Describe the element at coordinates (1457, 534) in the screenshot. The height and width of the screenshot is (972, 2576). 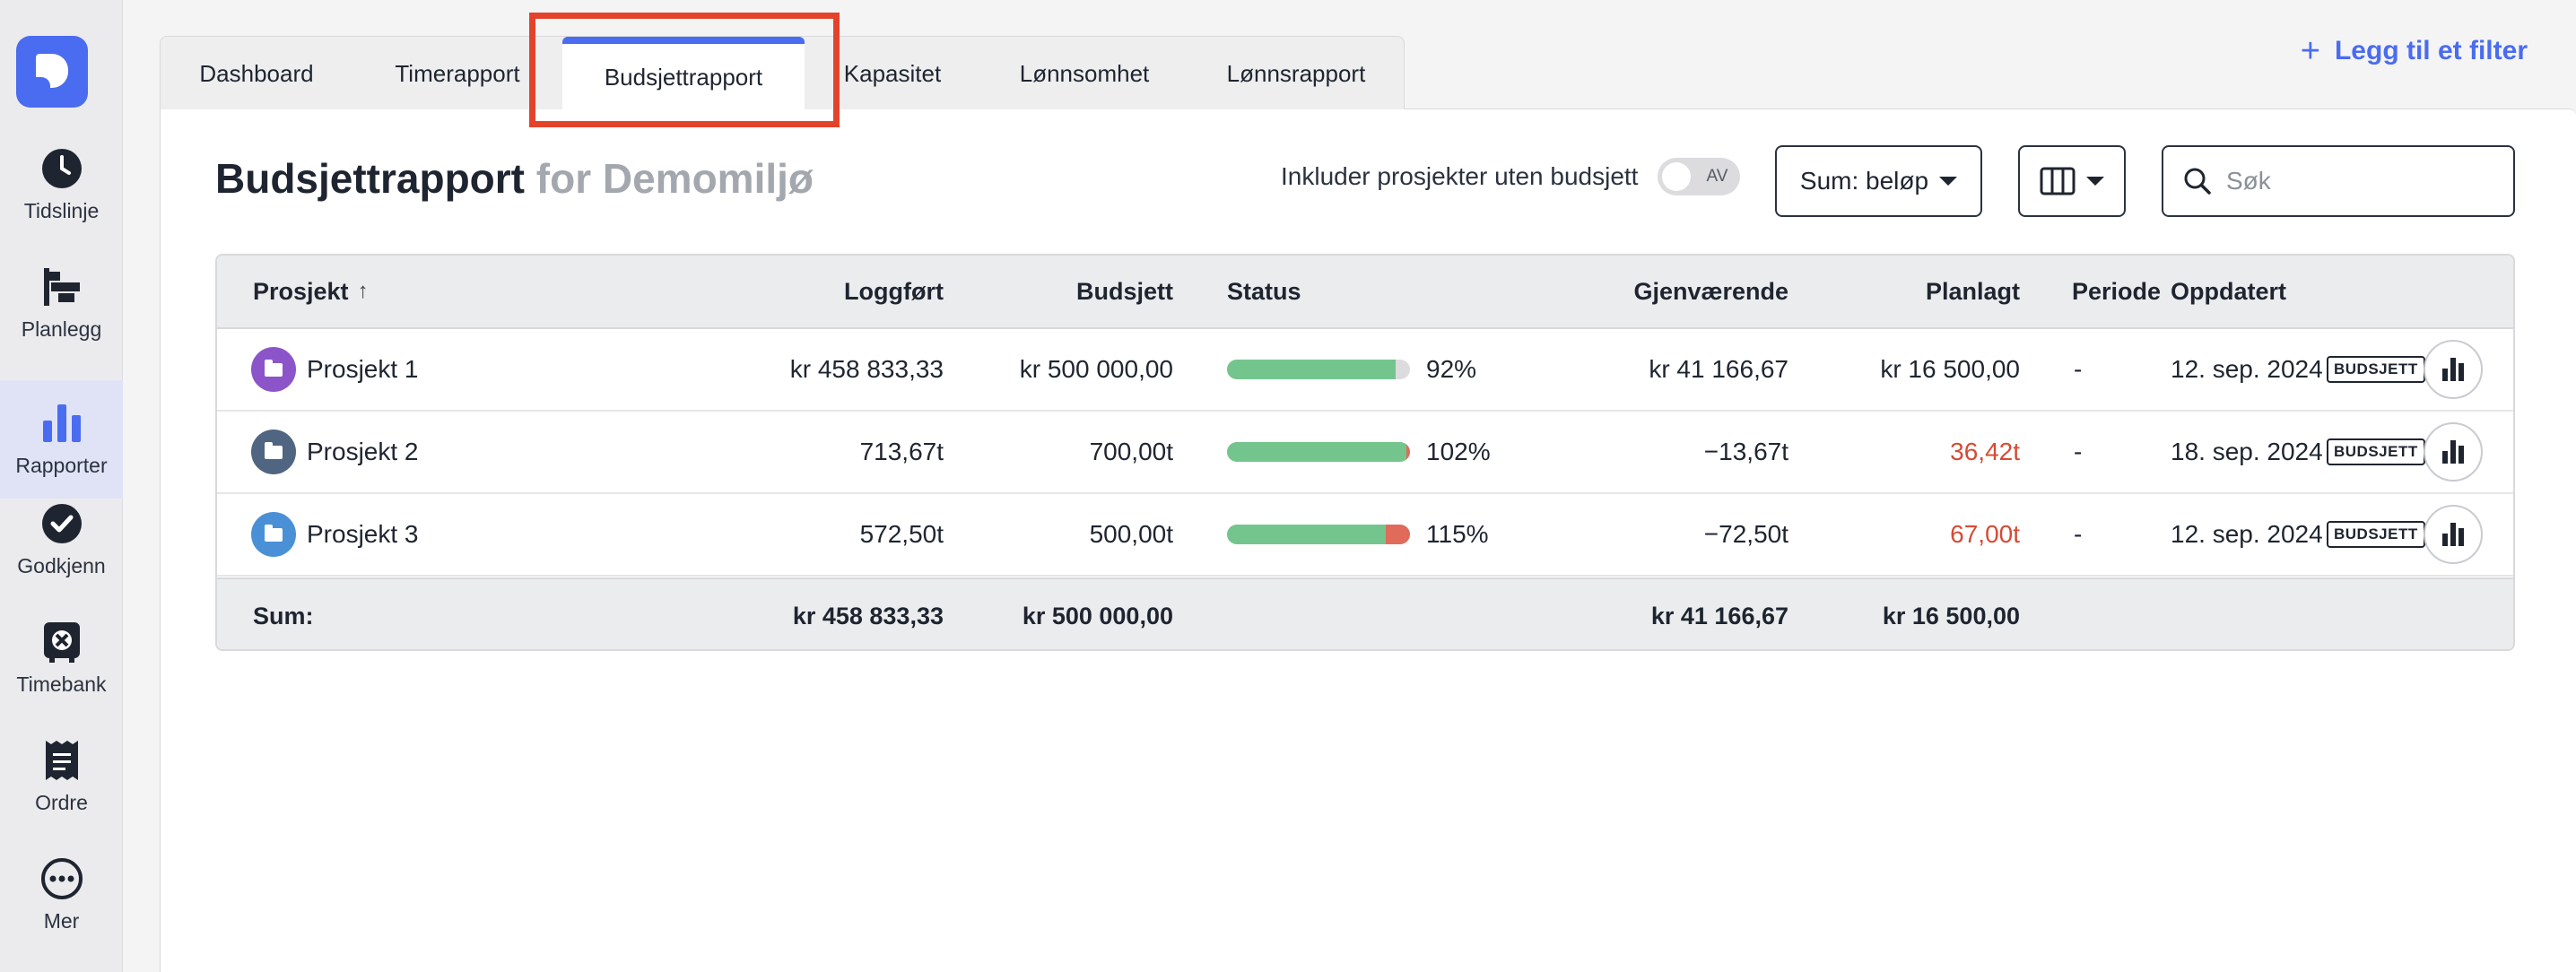
I see `progress-percent: 115%` at that location.